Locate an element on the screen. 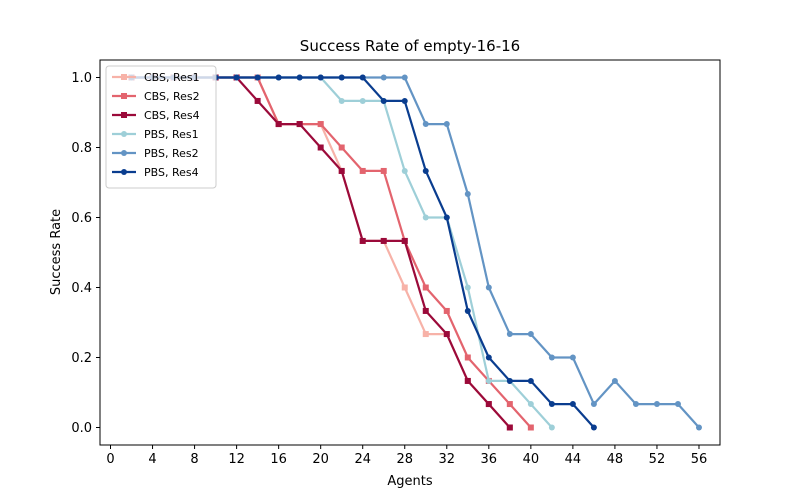 The height and width of the screenshot is (500, 800). legend-item: PBS, Res1 is located at coordinates (155, 134).